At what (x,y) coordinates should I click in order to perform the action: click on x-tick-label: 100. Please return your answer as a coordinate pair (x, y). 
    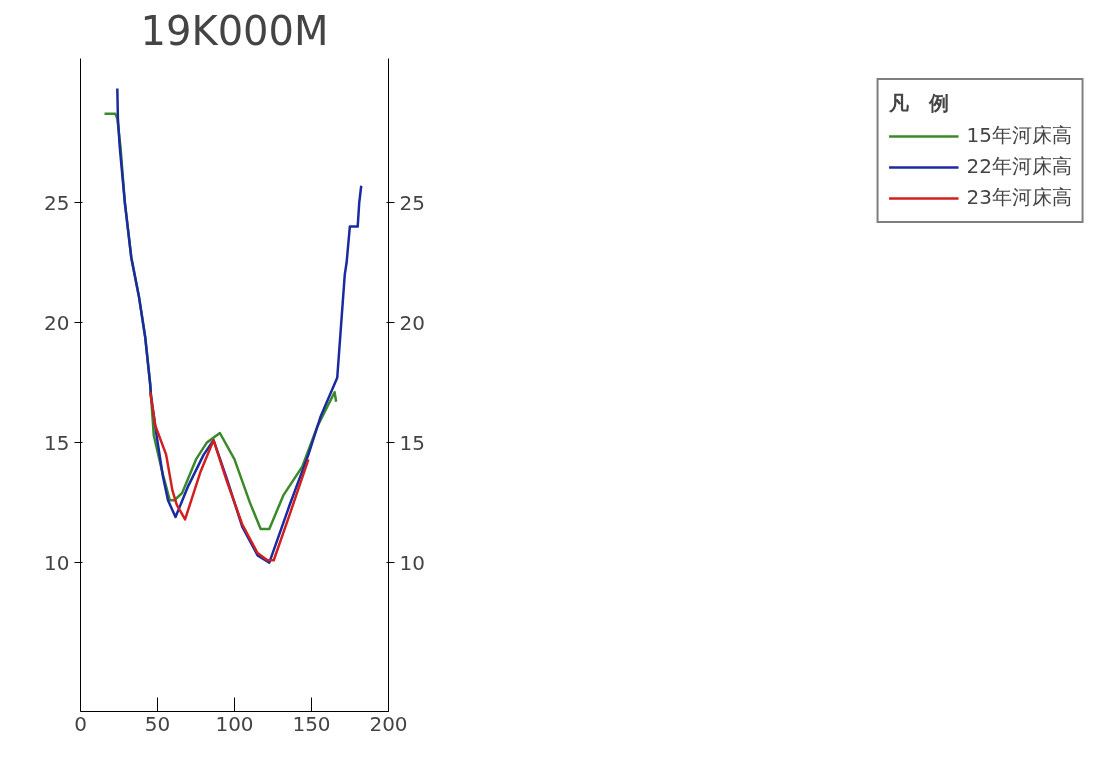
    Looking at the image, I should click on (234, 723).